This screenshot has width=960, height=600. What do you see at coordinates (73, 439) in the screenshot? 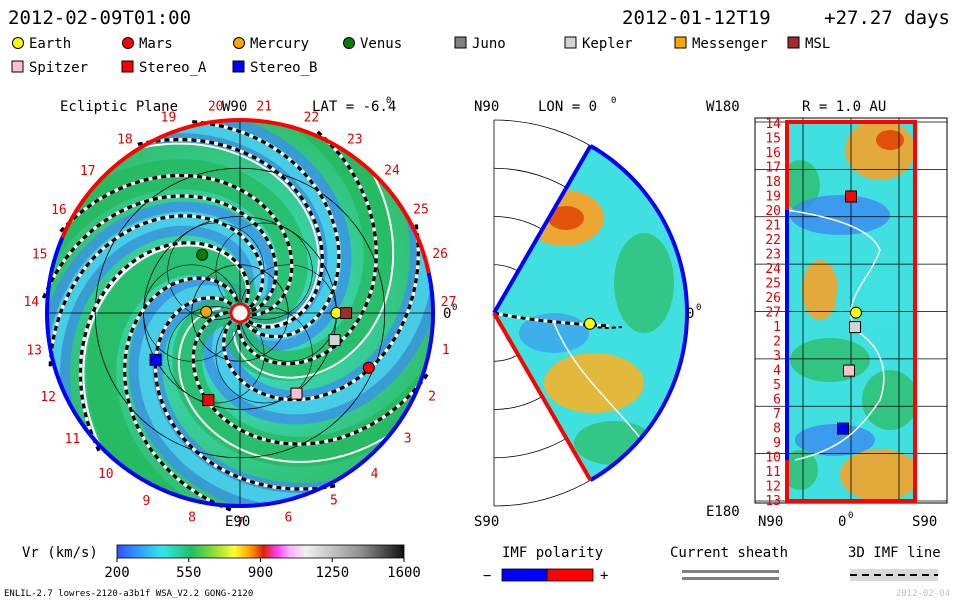
I see `rotation-label: 11` at bounding box center [73, 439].